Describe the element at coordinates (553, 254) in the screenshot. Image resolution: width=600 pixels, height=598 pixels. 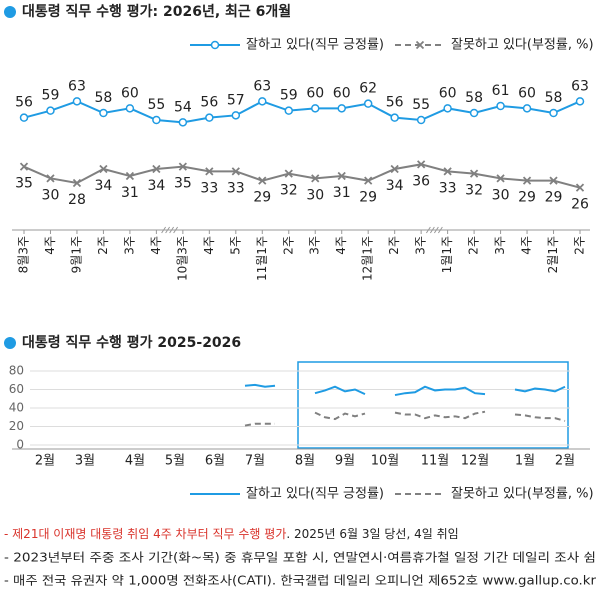
I see `x-tick-label: 2월1주` at that location.